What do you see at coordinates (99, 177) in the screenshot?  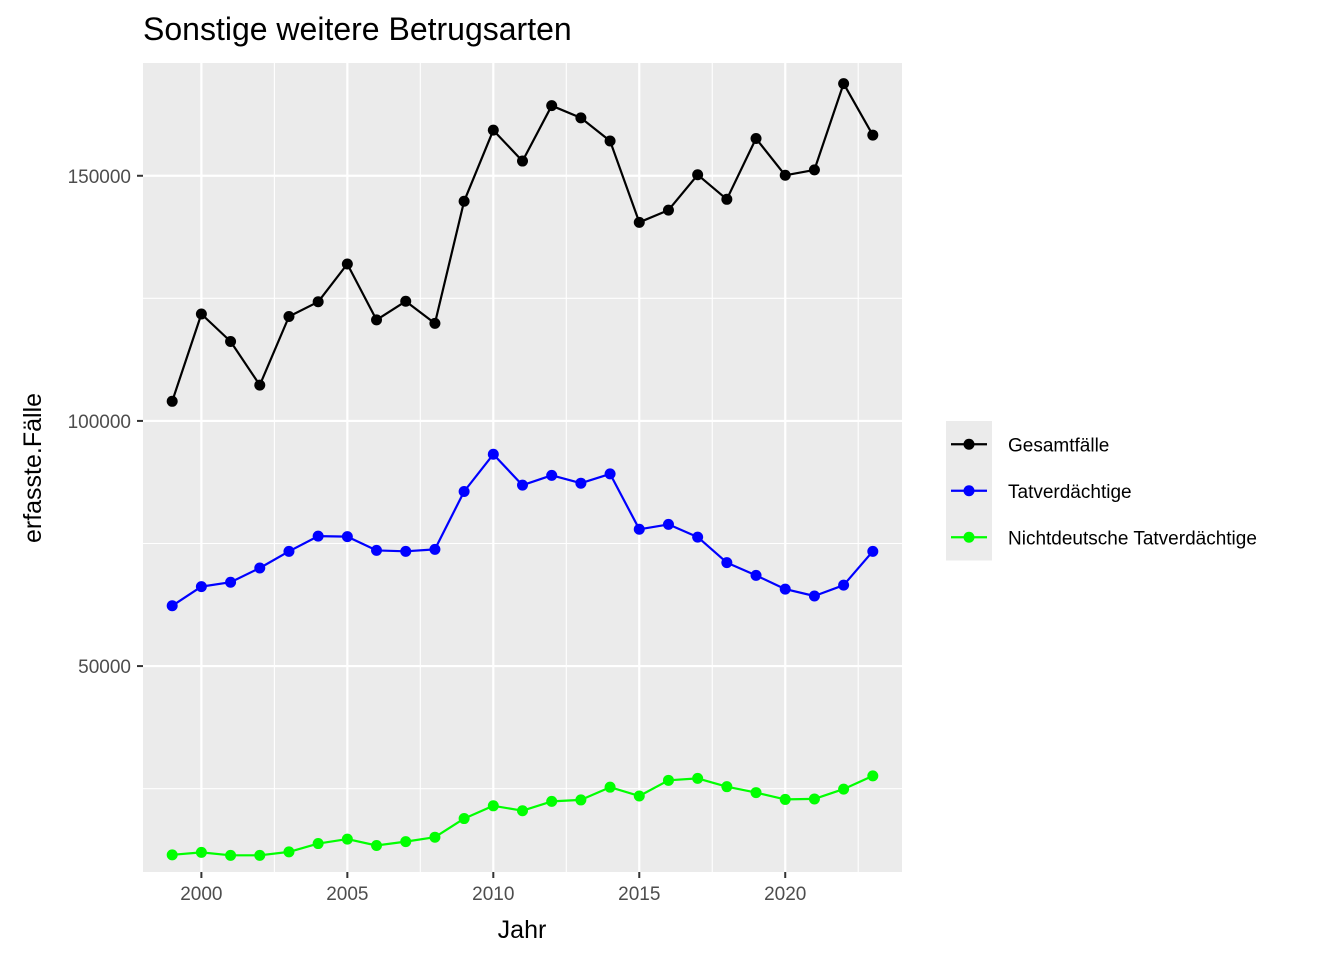 I see `y-tick-label: 150000` at bounding box center [99, 177].